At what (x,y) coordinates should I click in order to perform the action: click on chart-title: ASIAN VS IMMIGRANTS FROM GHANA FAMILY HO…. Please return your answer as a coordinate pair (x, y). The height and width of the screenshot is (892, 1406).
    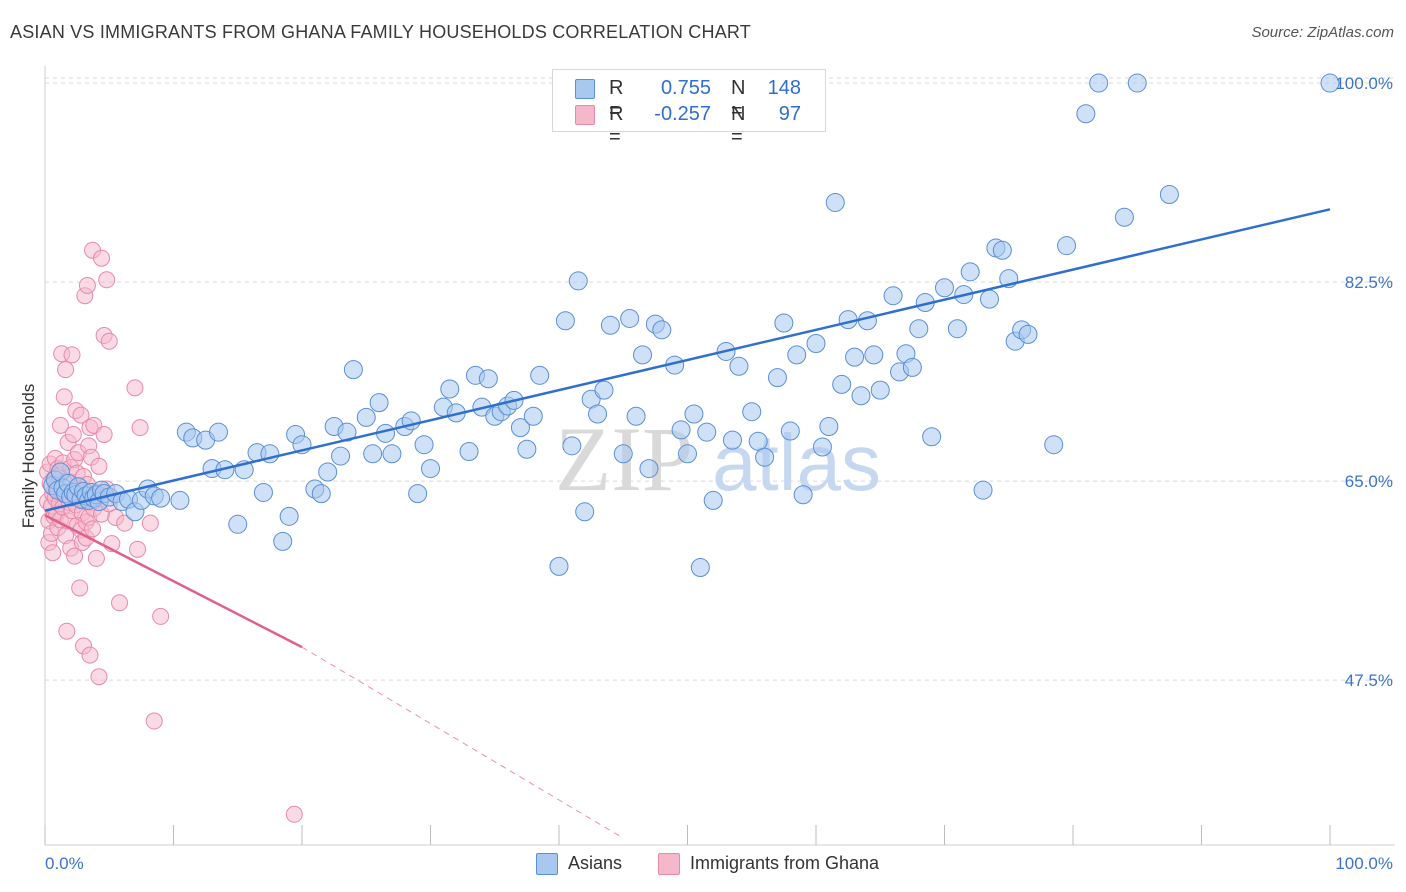
    Looking at the image, I should click on (380, 32).